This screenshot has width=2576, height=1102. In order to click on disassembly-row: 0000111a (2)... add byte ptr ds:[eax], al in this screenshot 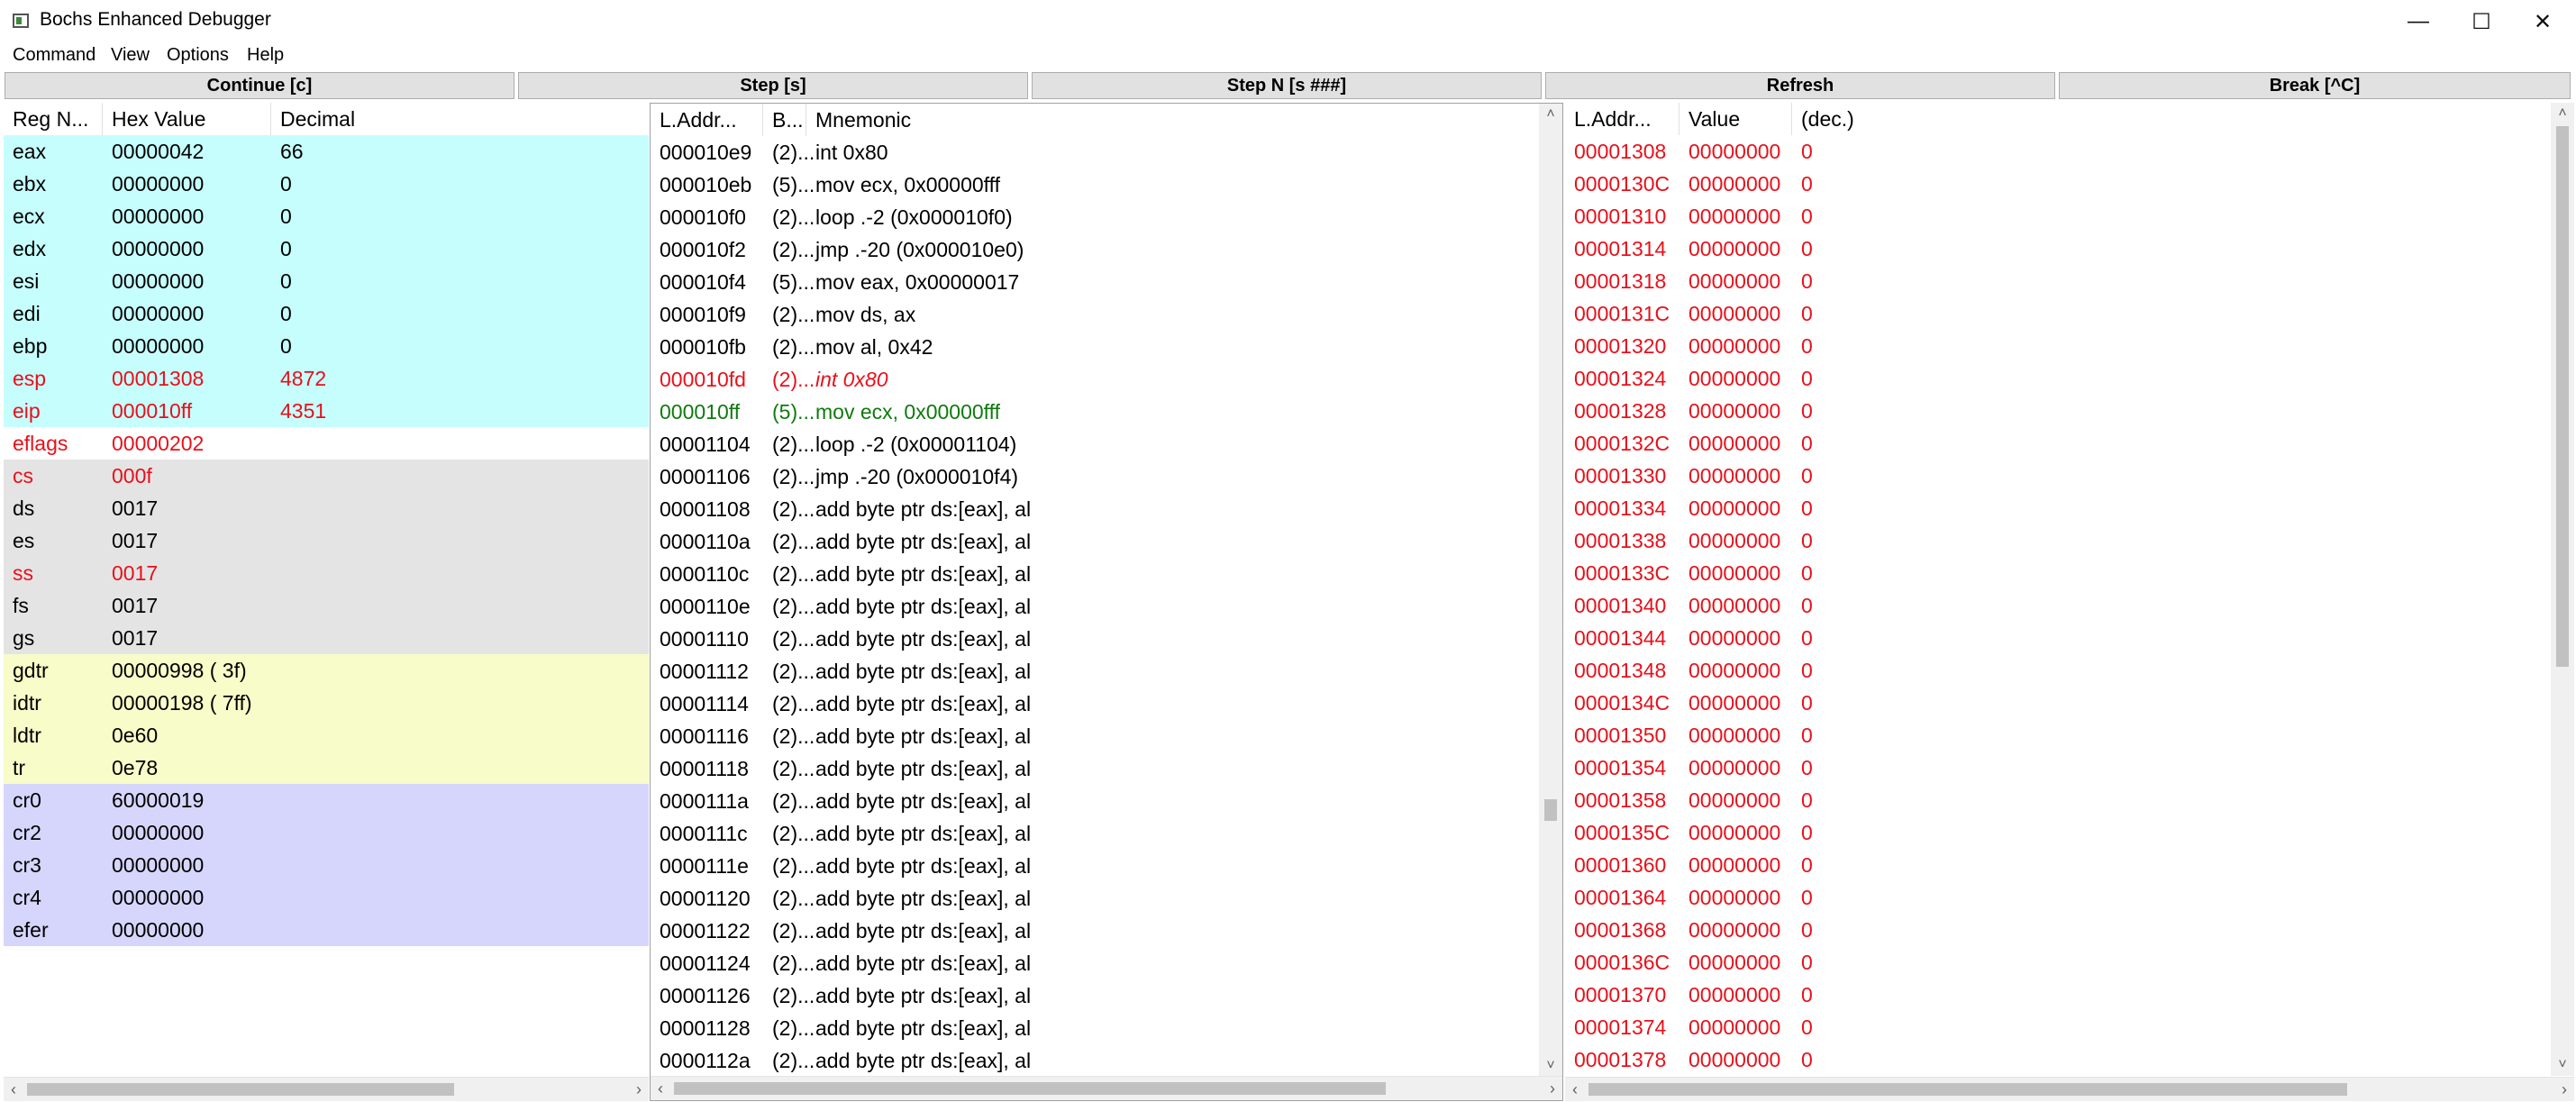, I will do `click(1095, 801)`.